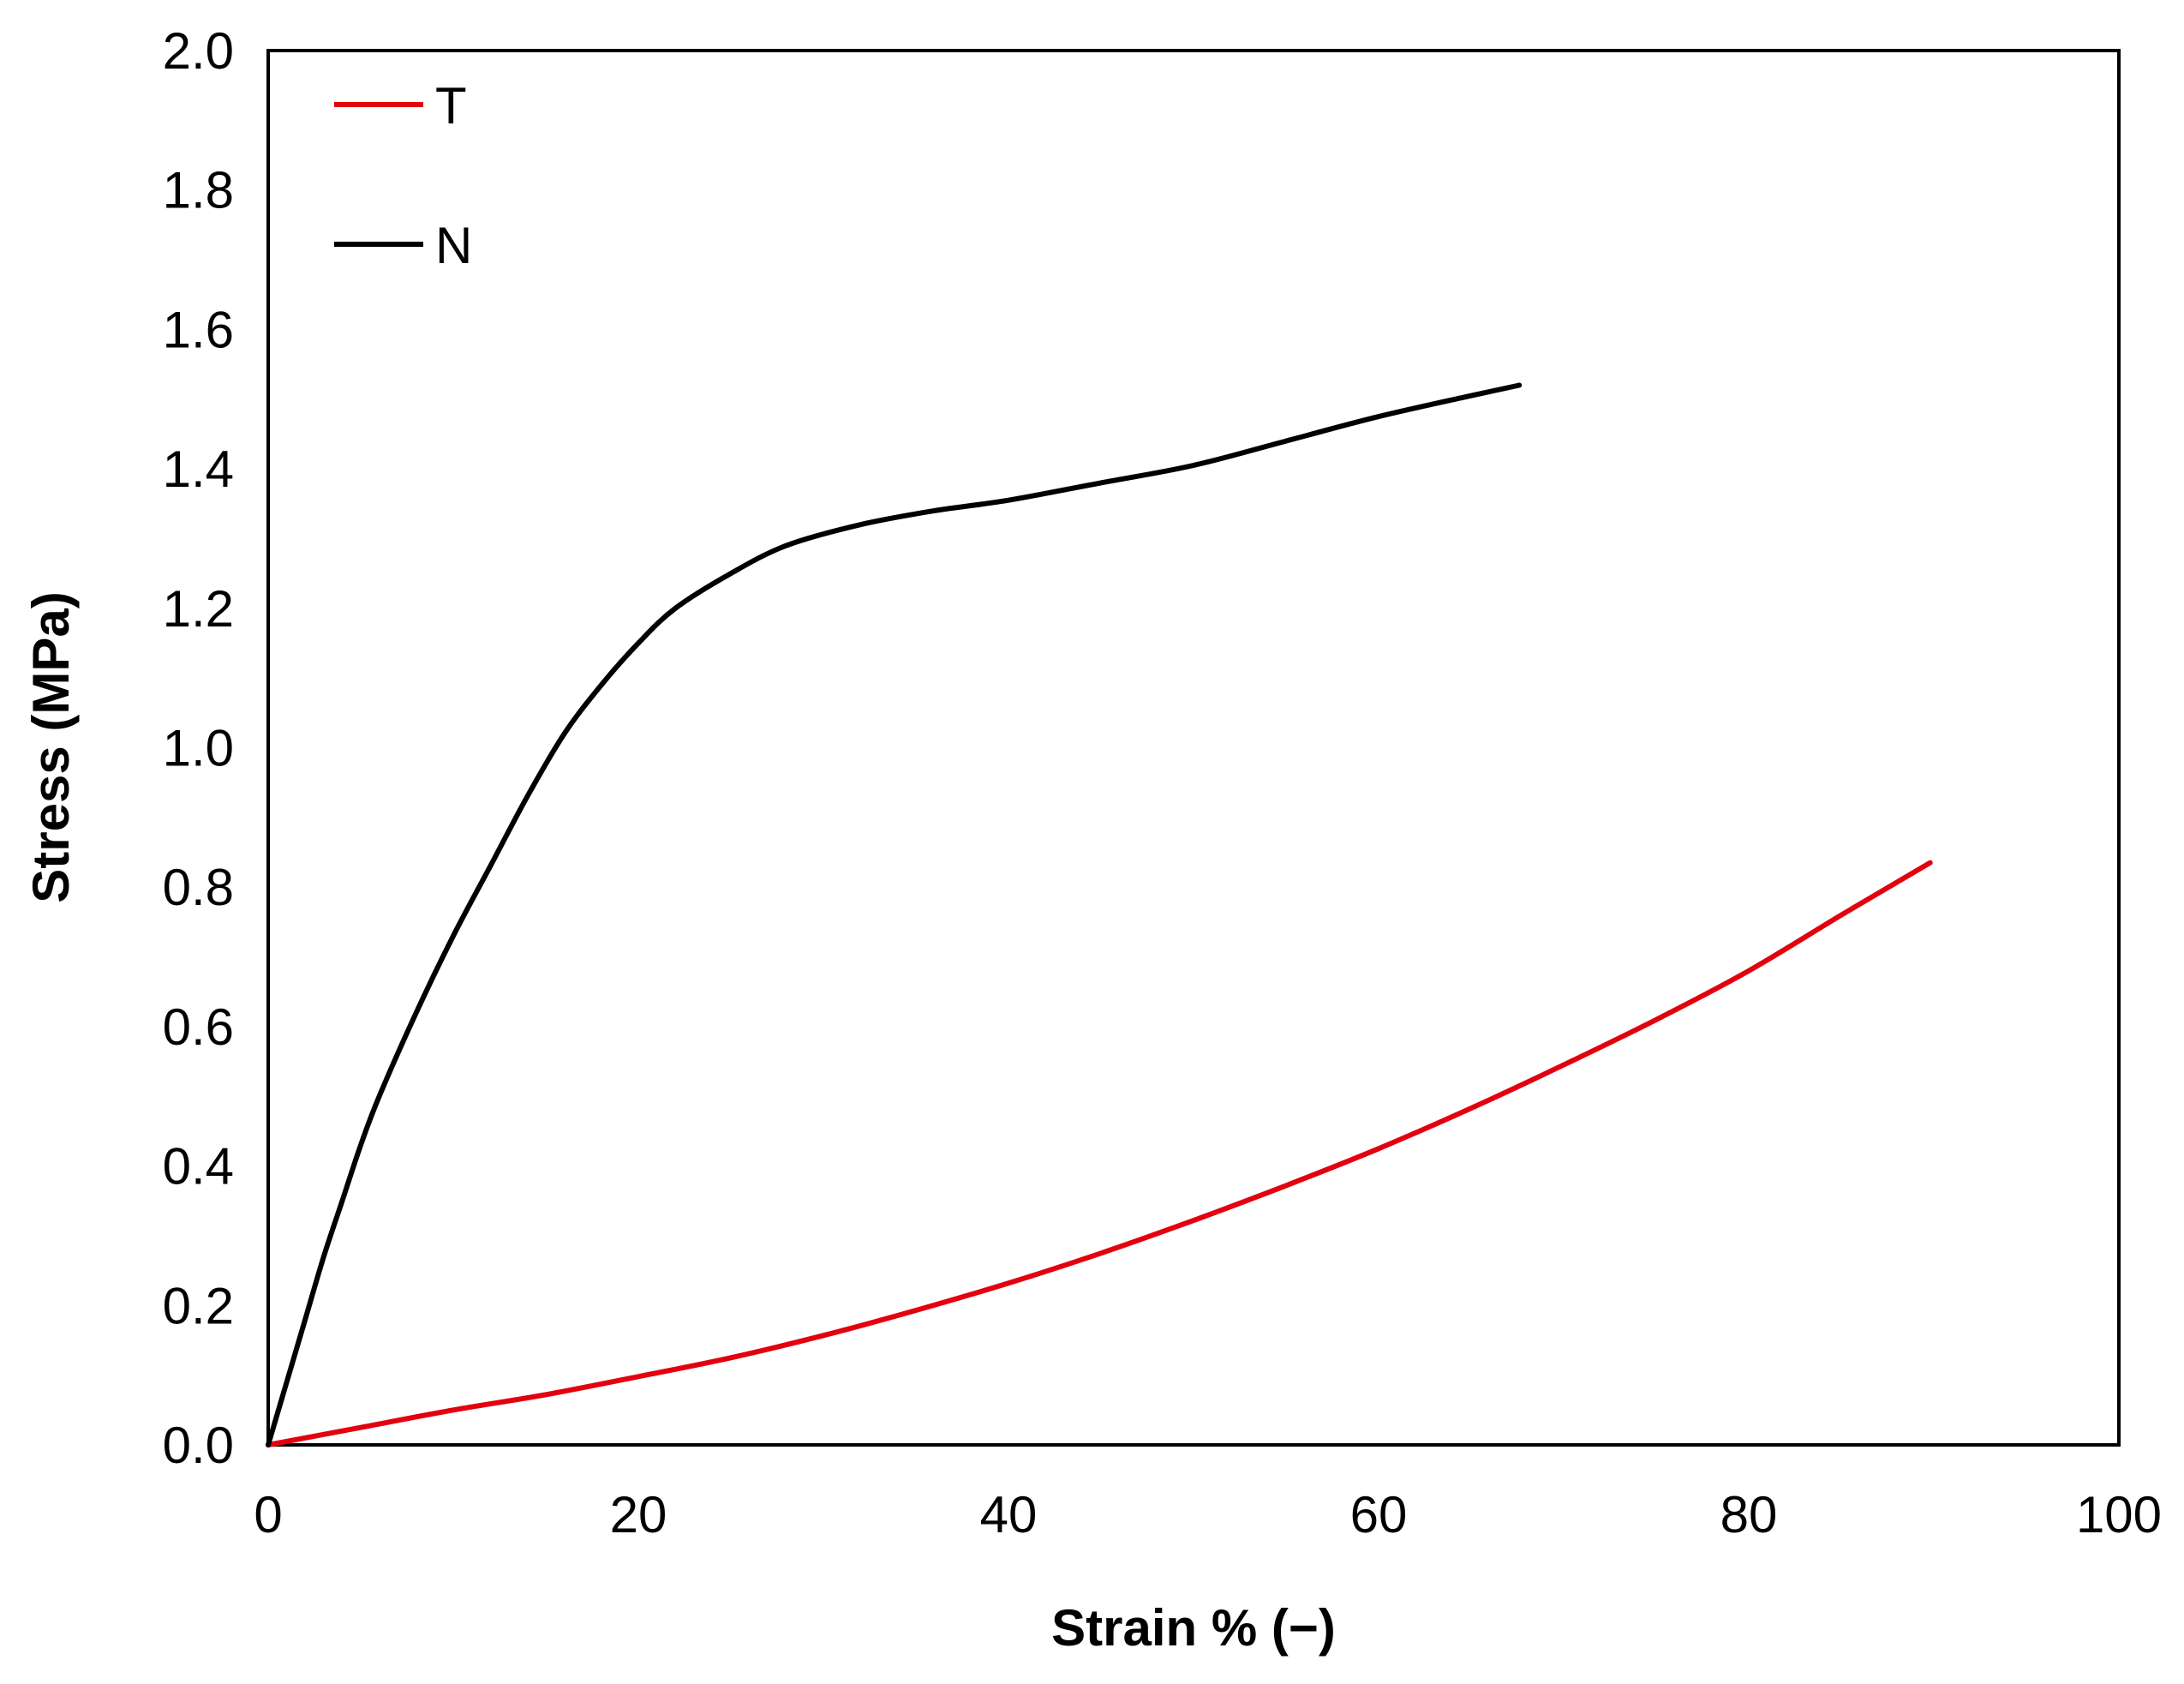 The image size is (2184, 1684). I want to click on y-tick-label: 0.0, so click(199, 1445).